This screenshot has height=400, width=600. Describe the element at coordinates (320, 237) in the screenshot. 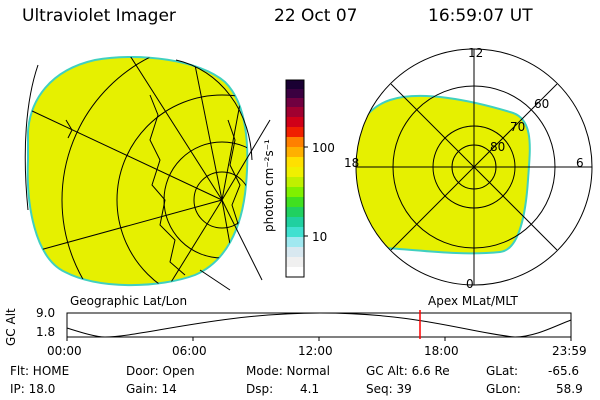

I see `colorbar-tick-10: 10` at that location.